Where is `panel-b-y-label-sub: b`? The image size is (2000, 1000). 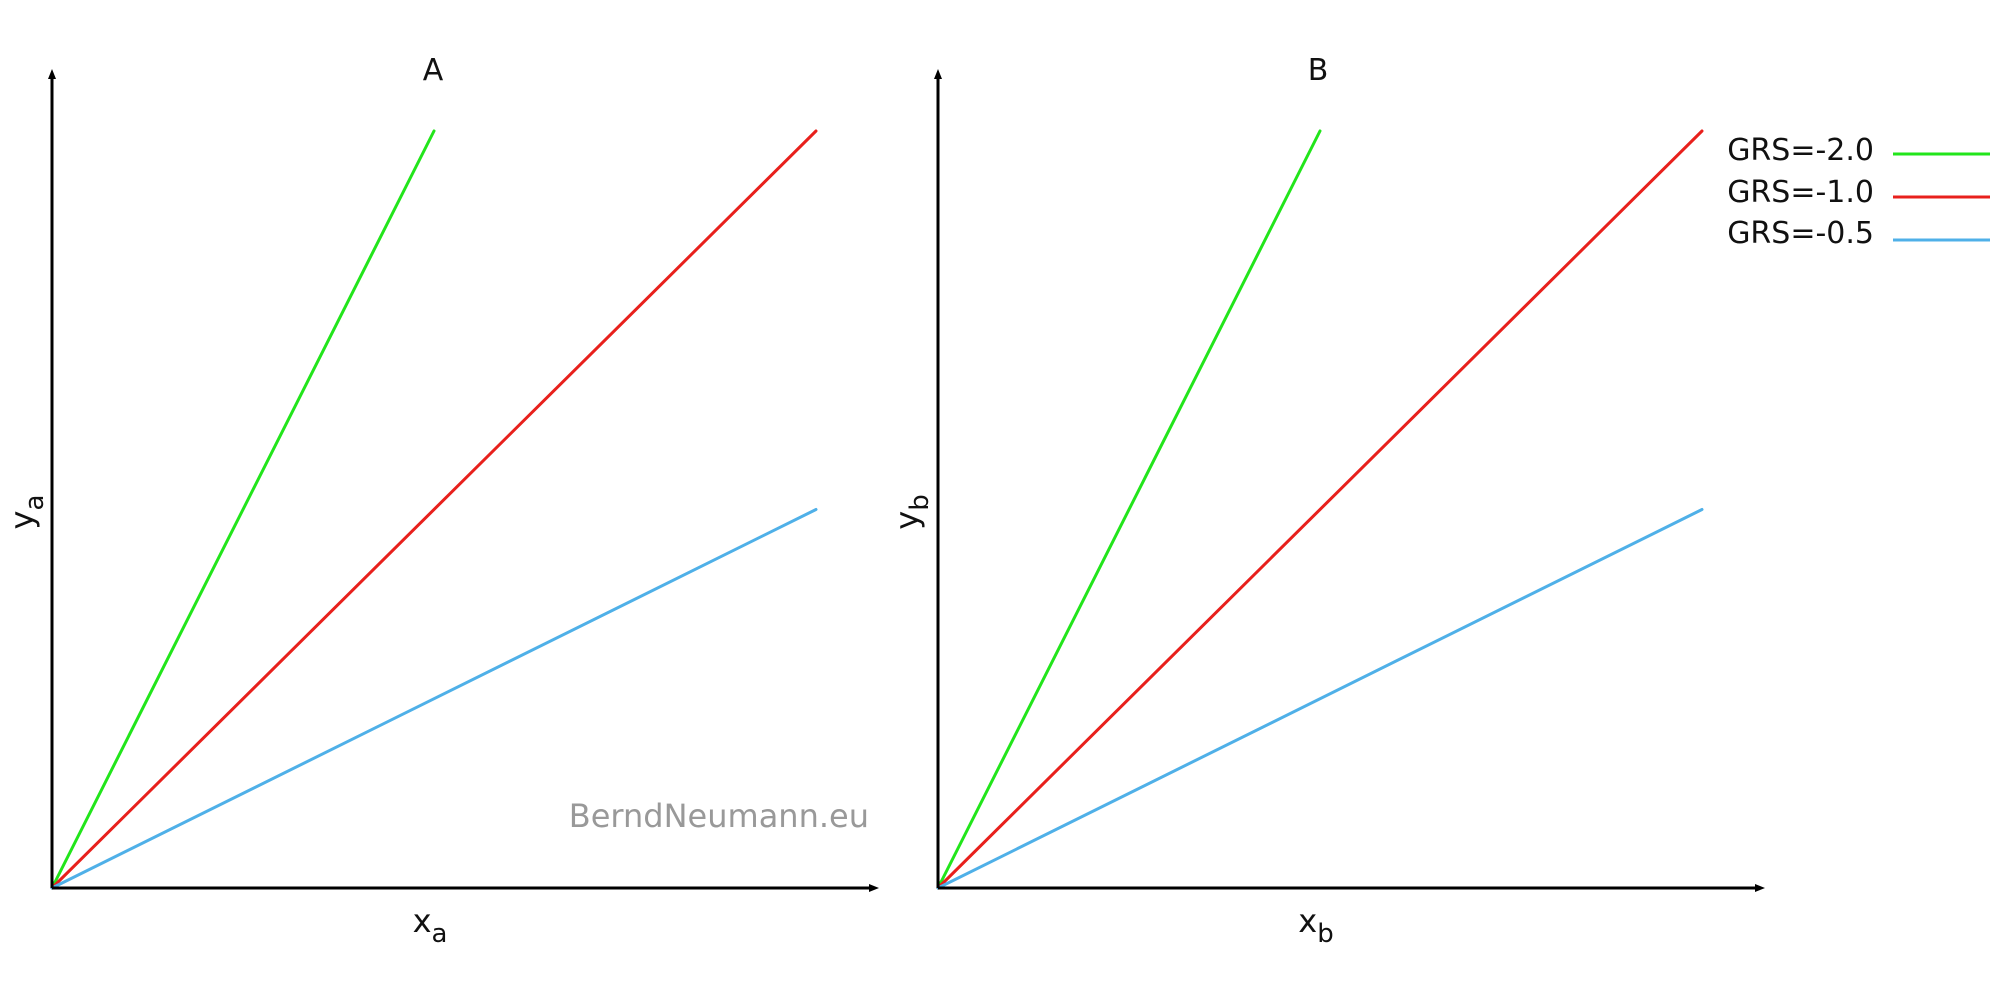 panel-b-y-label-sub: b is located at coordinates (920, 502).